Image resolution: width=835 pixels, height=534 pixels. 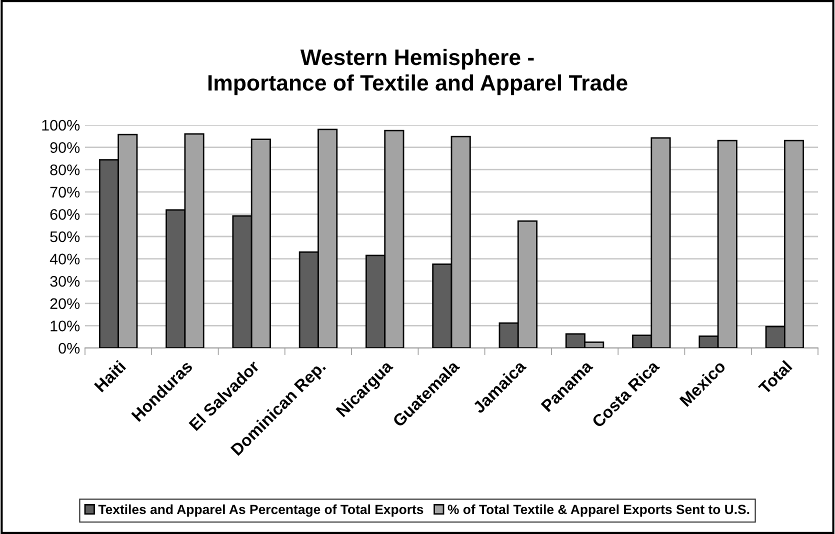 What do you see at coordinates (261, 510) in the screenshot?
I see `legend-label: Textiles and Apparel As Percentage of Total Exports` at bounding box center [261, 510].